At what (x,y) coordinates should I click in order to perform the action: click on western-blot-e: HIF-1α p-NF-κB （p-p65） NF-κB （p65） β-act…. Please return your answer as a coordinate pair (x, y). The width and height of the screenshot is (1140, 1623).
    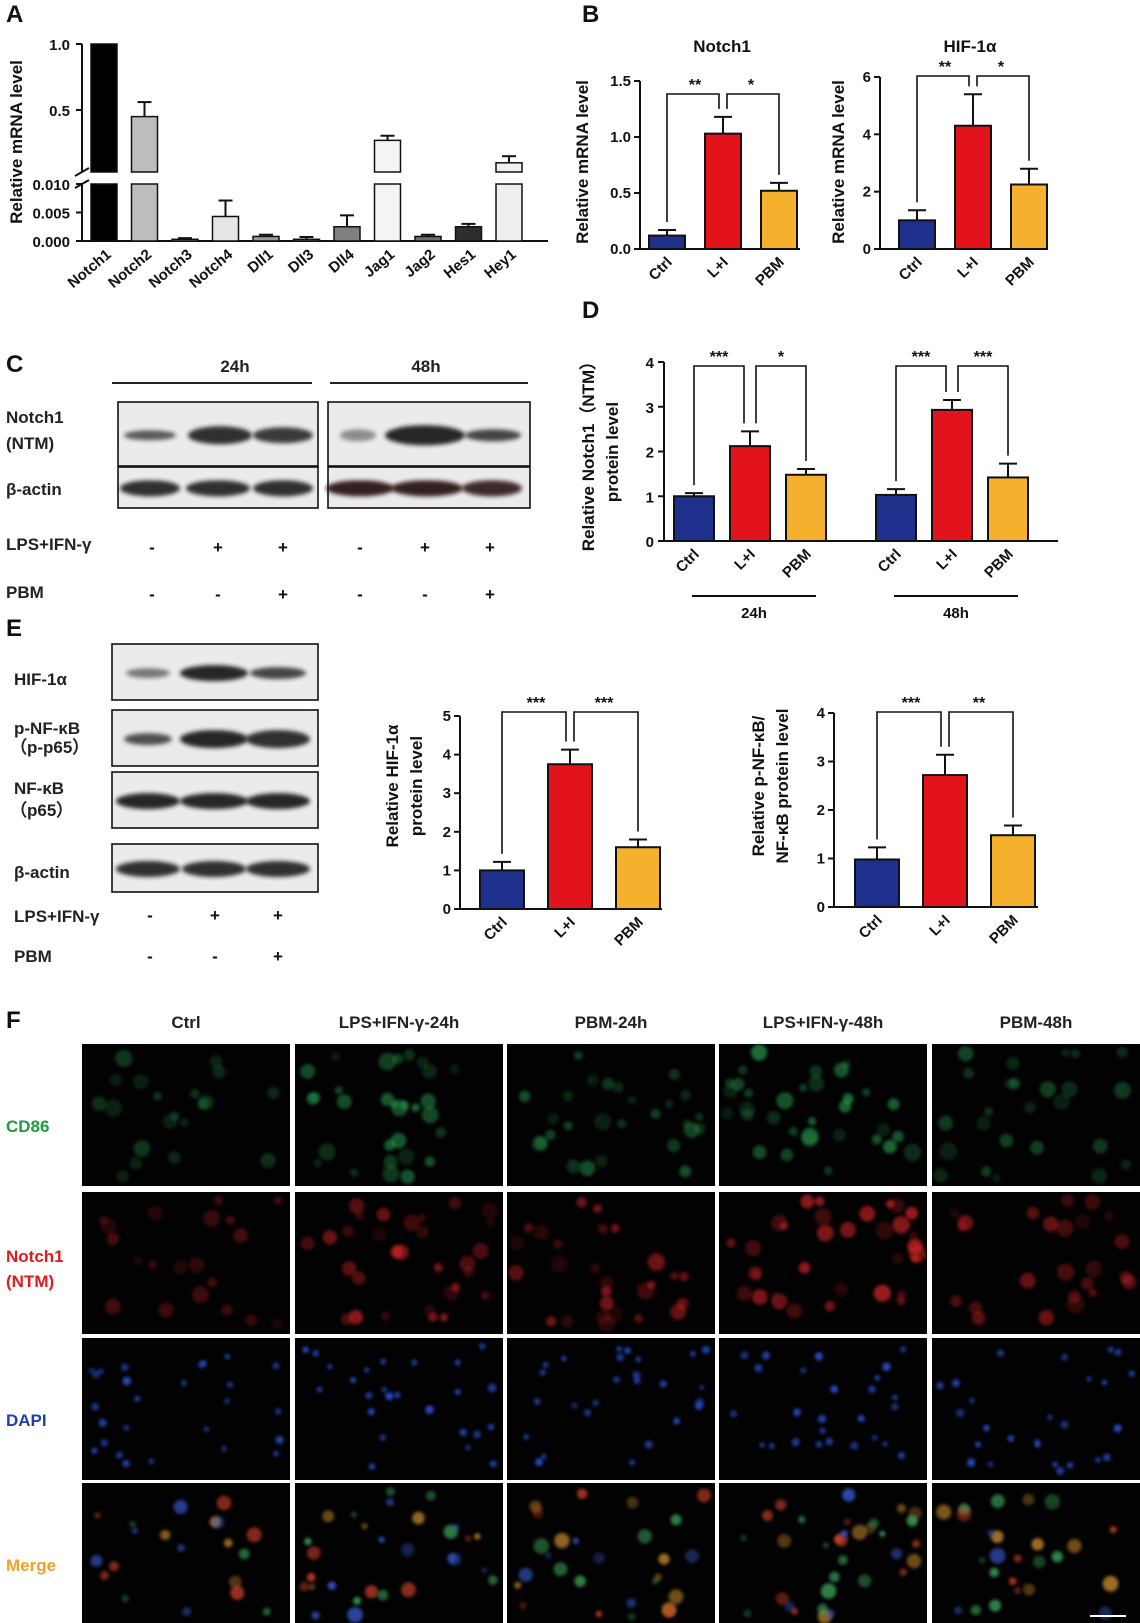
    Looking at the image, I should click on (164, 804).